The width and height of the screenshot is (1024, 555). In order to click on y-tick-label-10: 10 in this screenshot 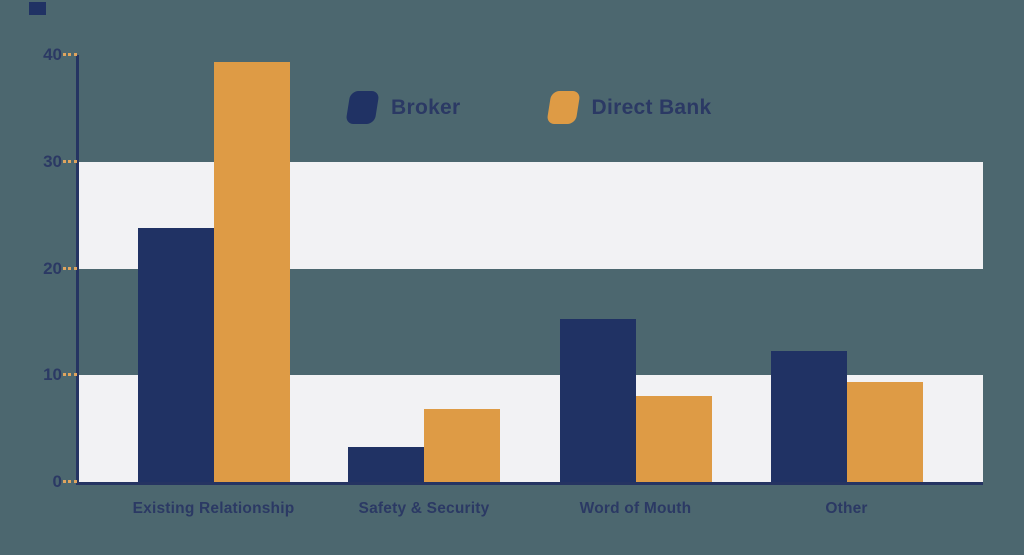, I will do `click(52, 375)`.